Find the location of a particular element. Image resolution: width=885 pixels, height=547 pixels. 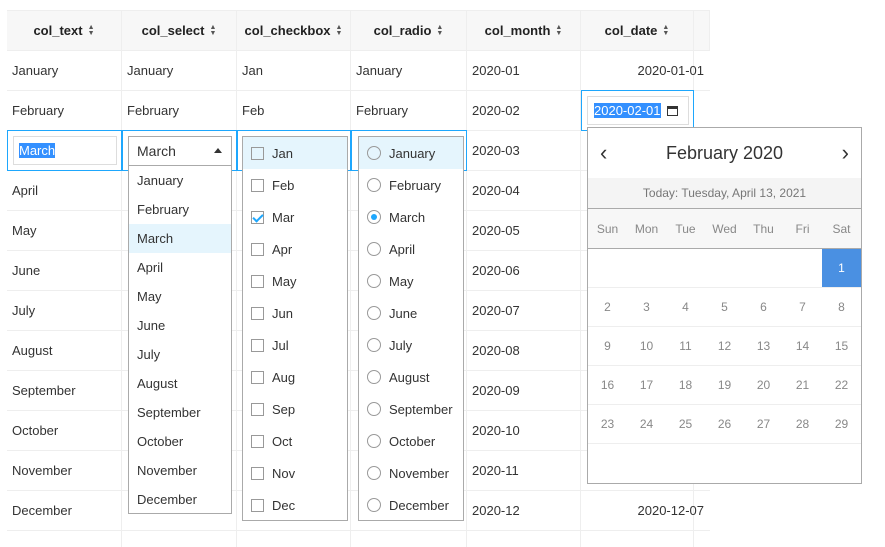

table-cell: Feb is located at coordinates (294, 111).